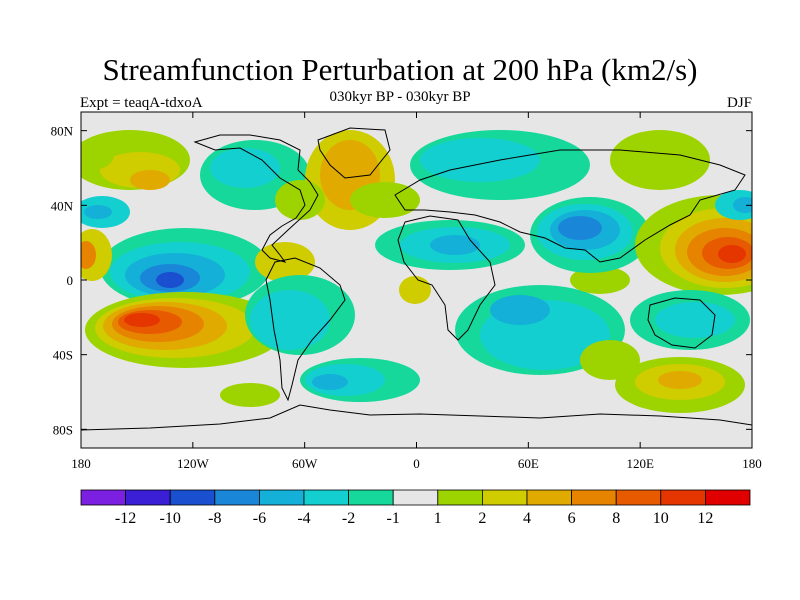 The height and width of the screenshot is (600, 800). I want to click on southern-hemisphere-features, so click(665, 351).